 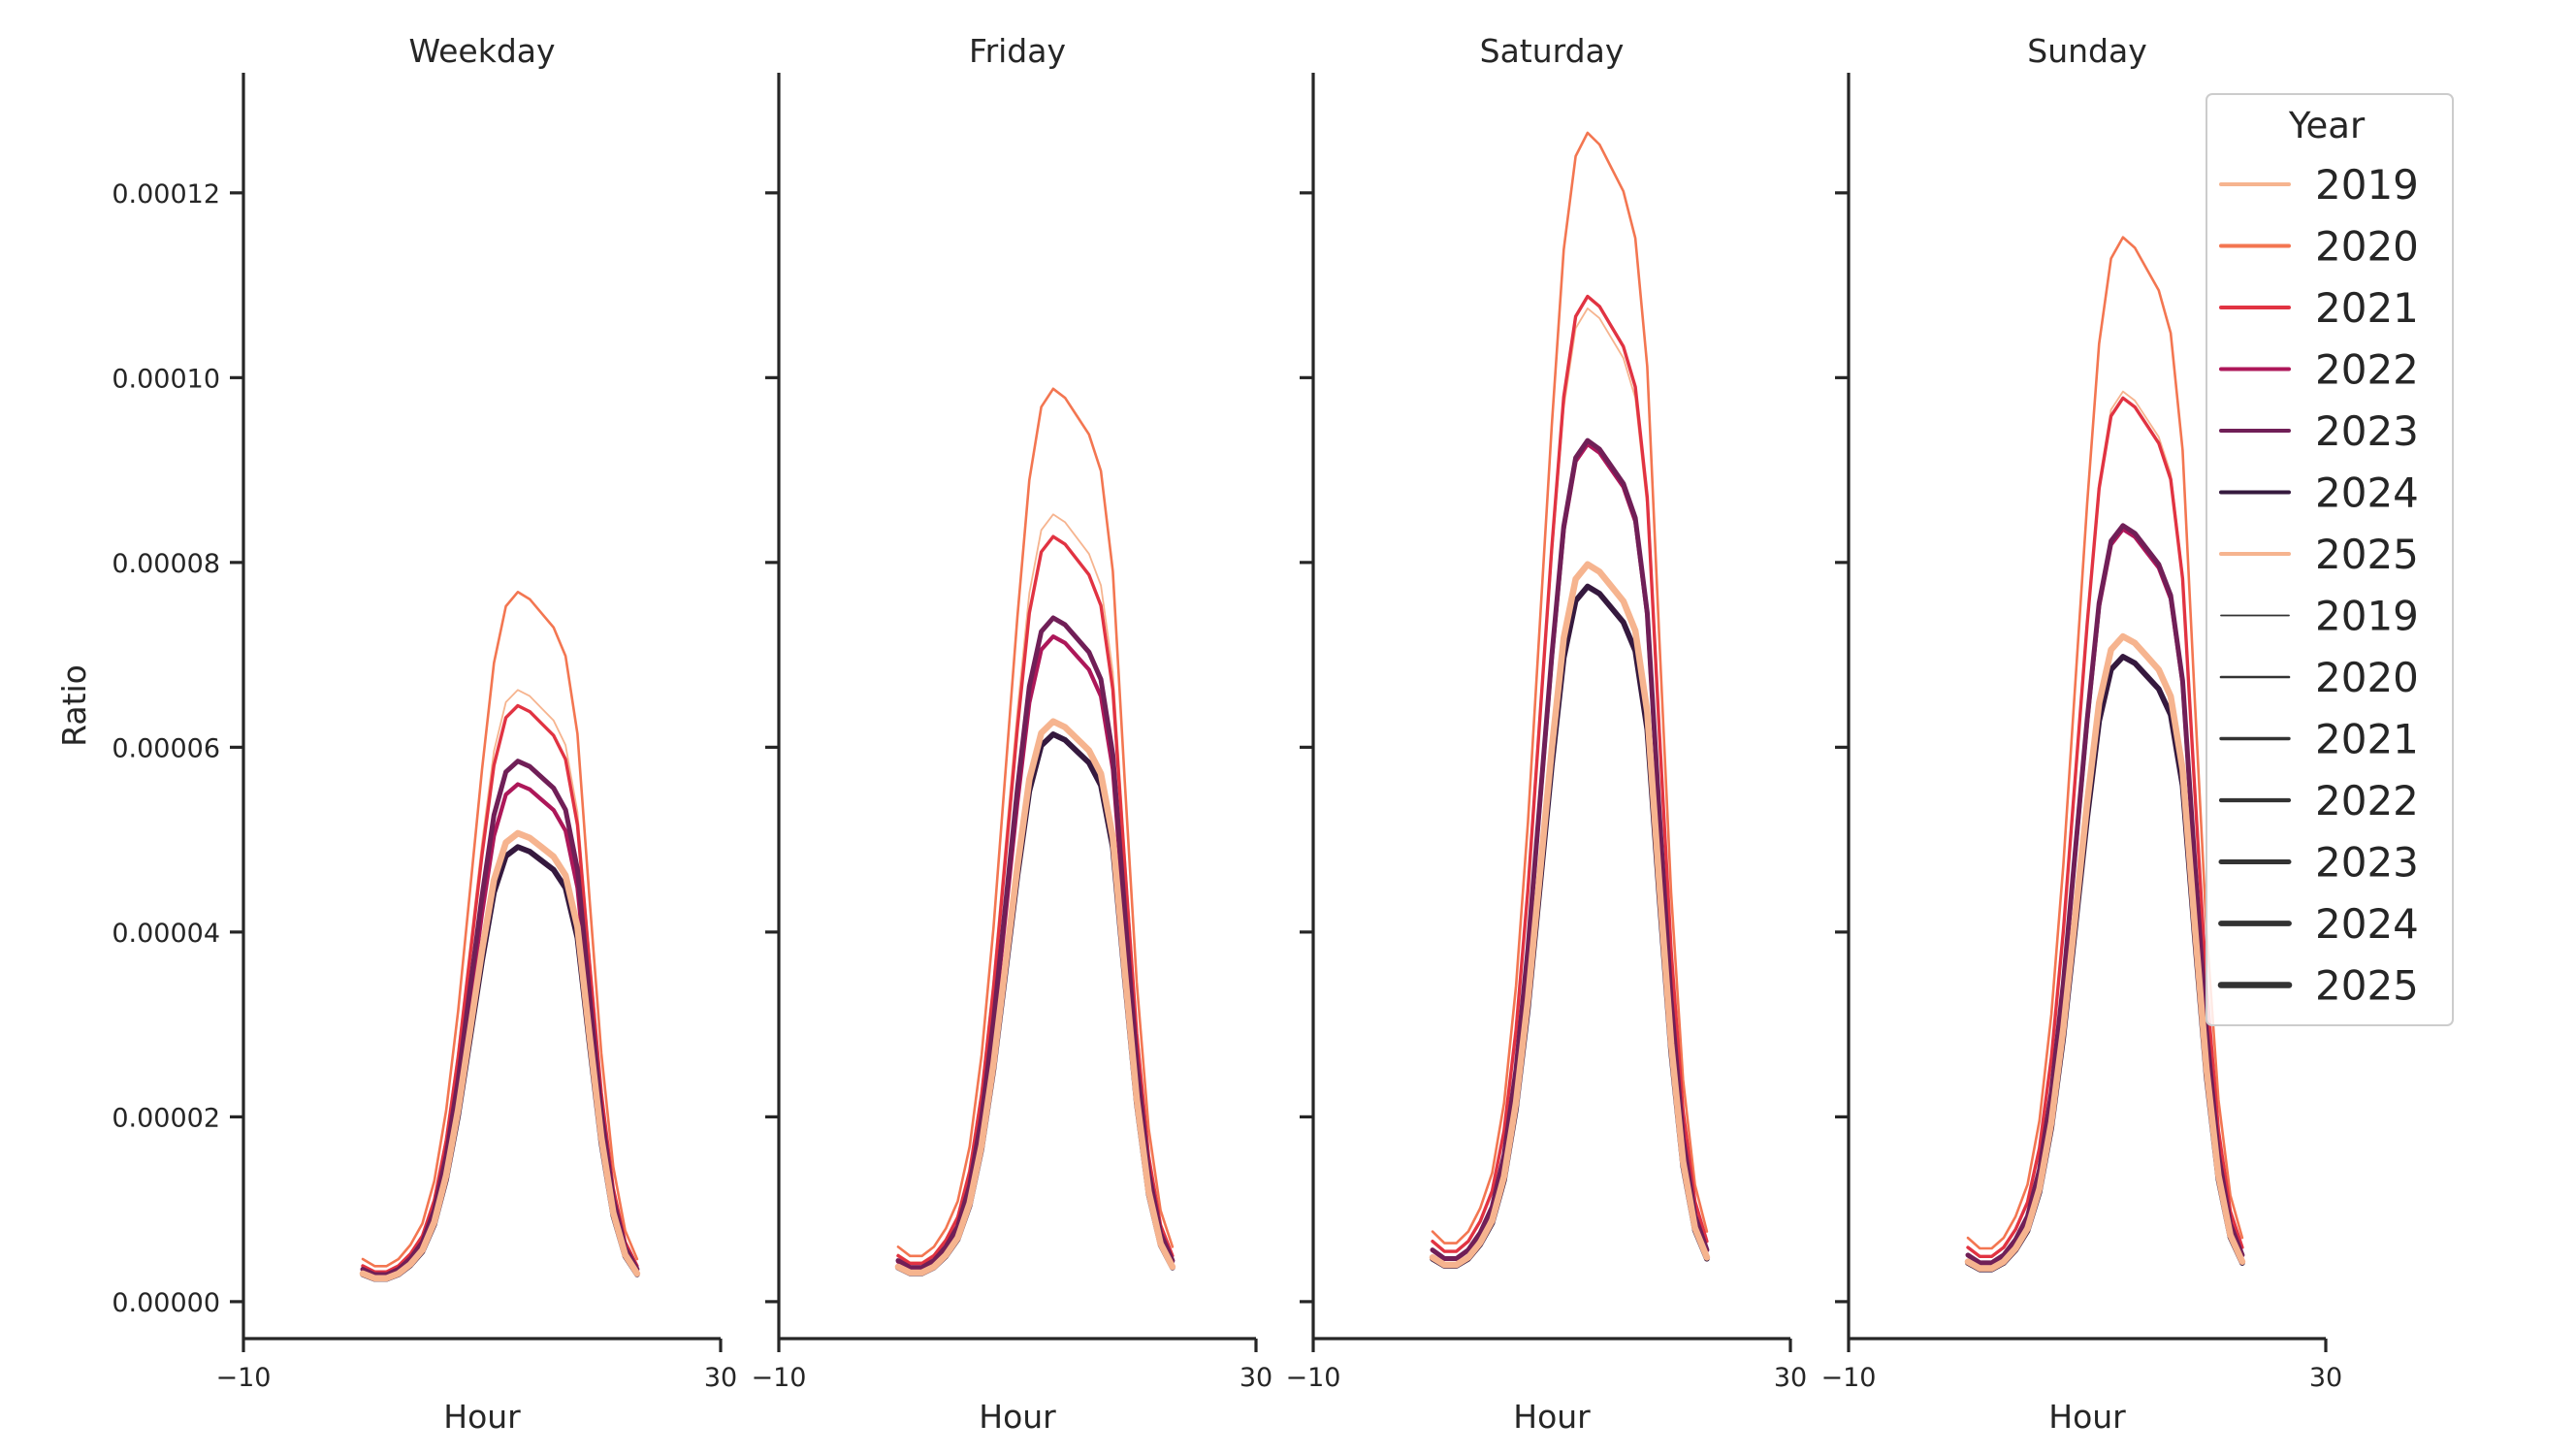 What do you see at coordinates (166, 1118) in the screenshot?
I see `y-tick-label: 0.00002` at bounding box center [166, 1118].